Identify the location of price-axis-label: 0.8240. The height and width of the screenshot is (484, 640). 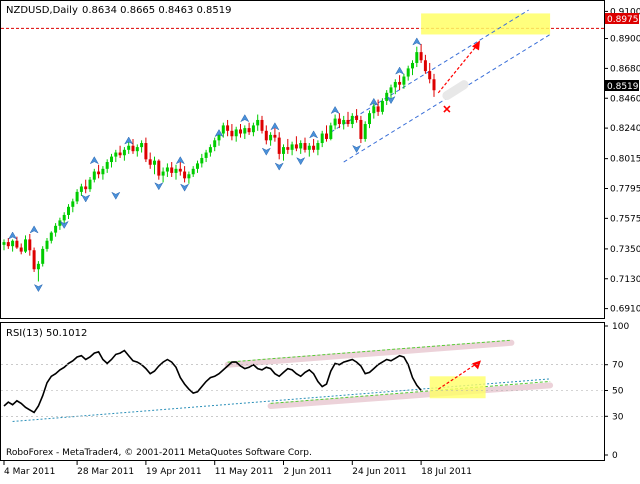
(625, 129).